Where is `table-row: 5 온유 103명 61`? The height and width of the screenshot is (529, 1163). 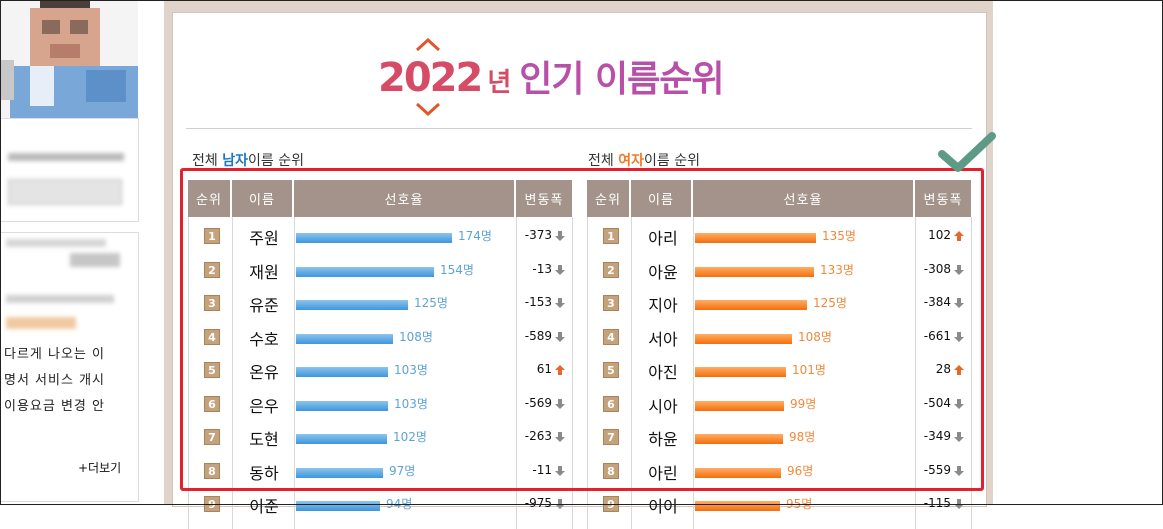 table-row: 5 온유 103명 61 is located at coordinates (381, 370).